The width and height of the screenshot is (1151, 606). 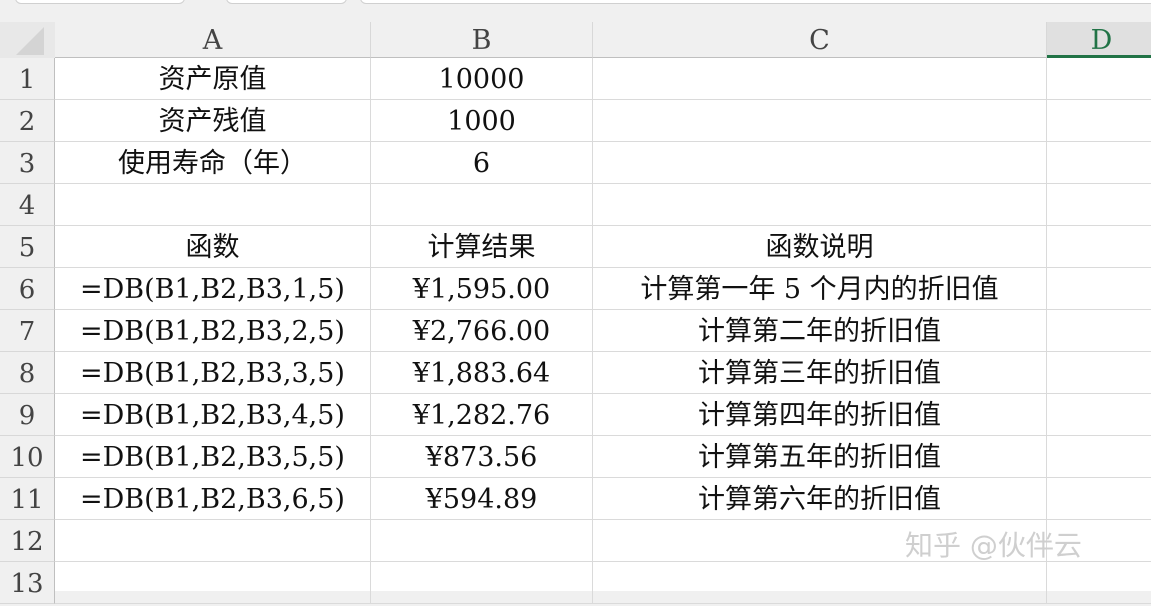 I want to click on cell-d7, so click(x=1099, y=331).